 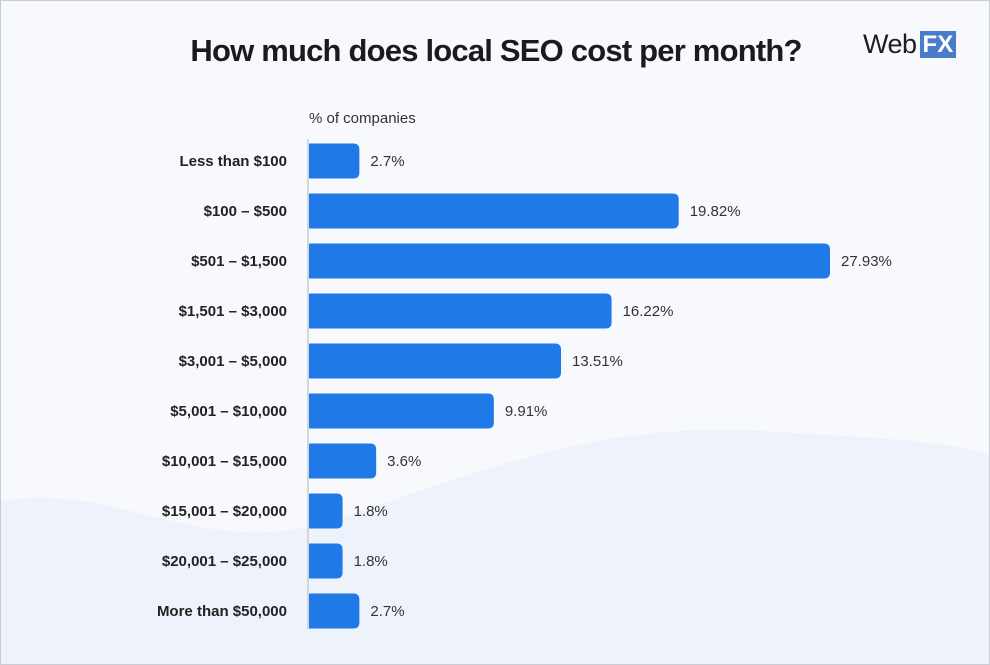 What do you see at coordinates (938, 44) in the screenshot?
I see `logo-fx: FX` at bounding box center [938, 44].